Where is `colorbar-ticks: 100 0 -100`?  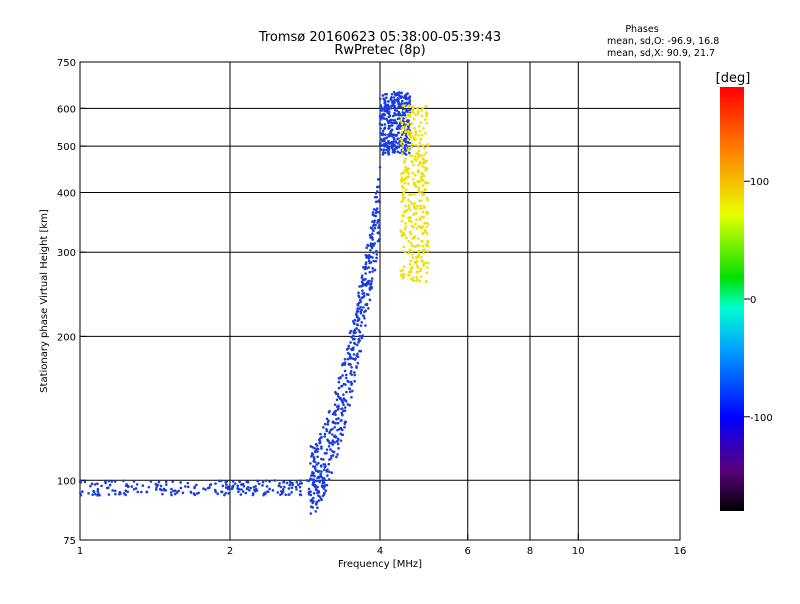 colorbar-ticks: 100 0 -100 is located at coordinates (758, 300).